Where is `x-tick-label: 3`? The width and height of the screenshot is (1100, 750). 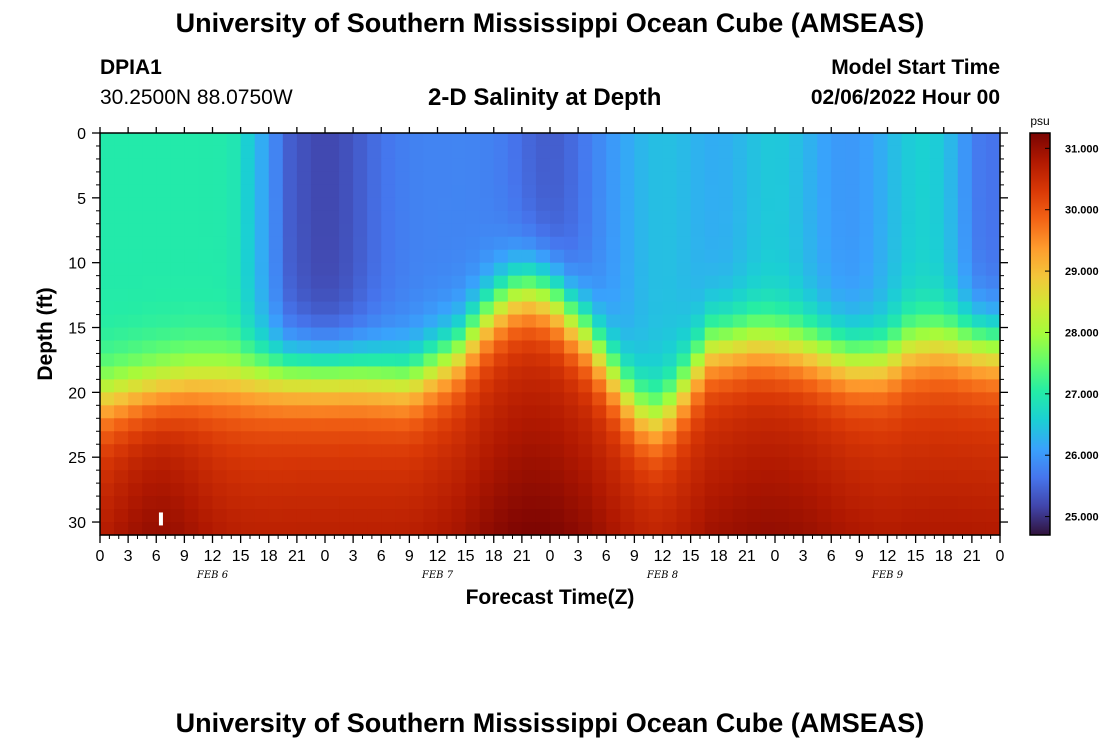 x-tick-label: 3 is located at coordinates (578, 556).